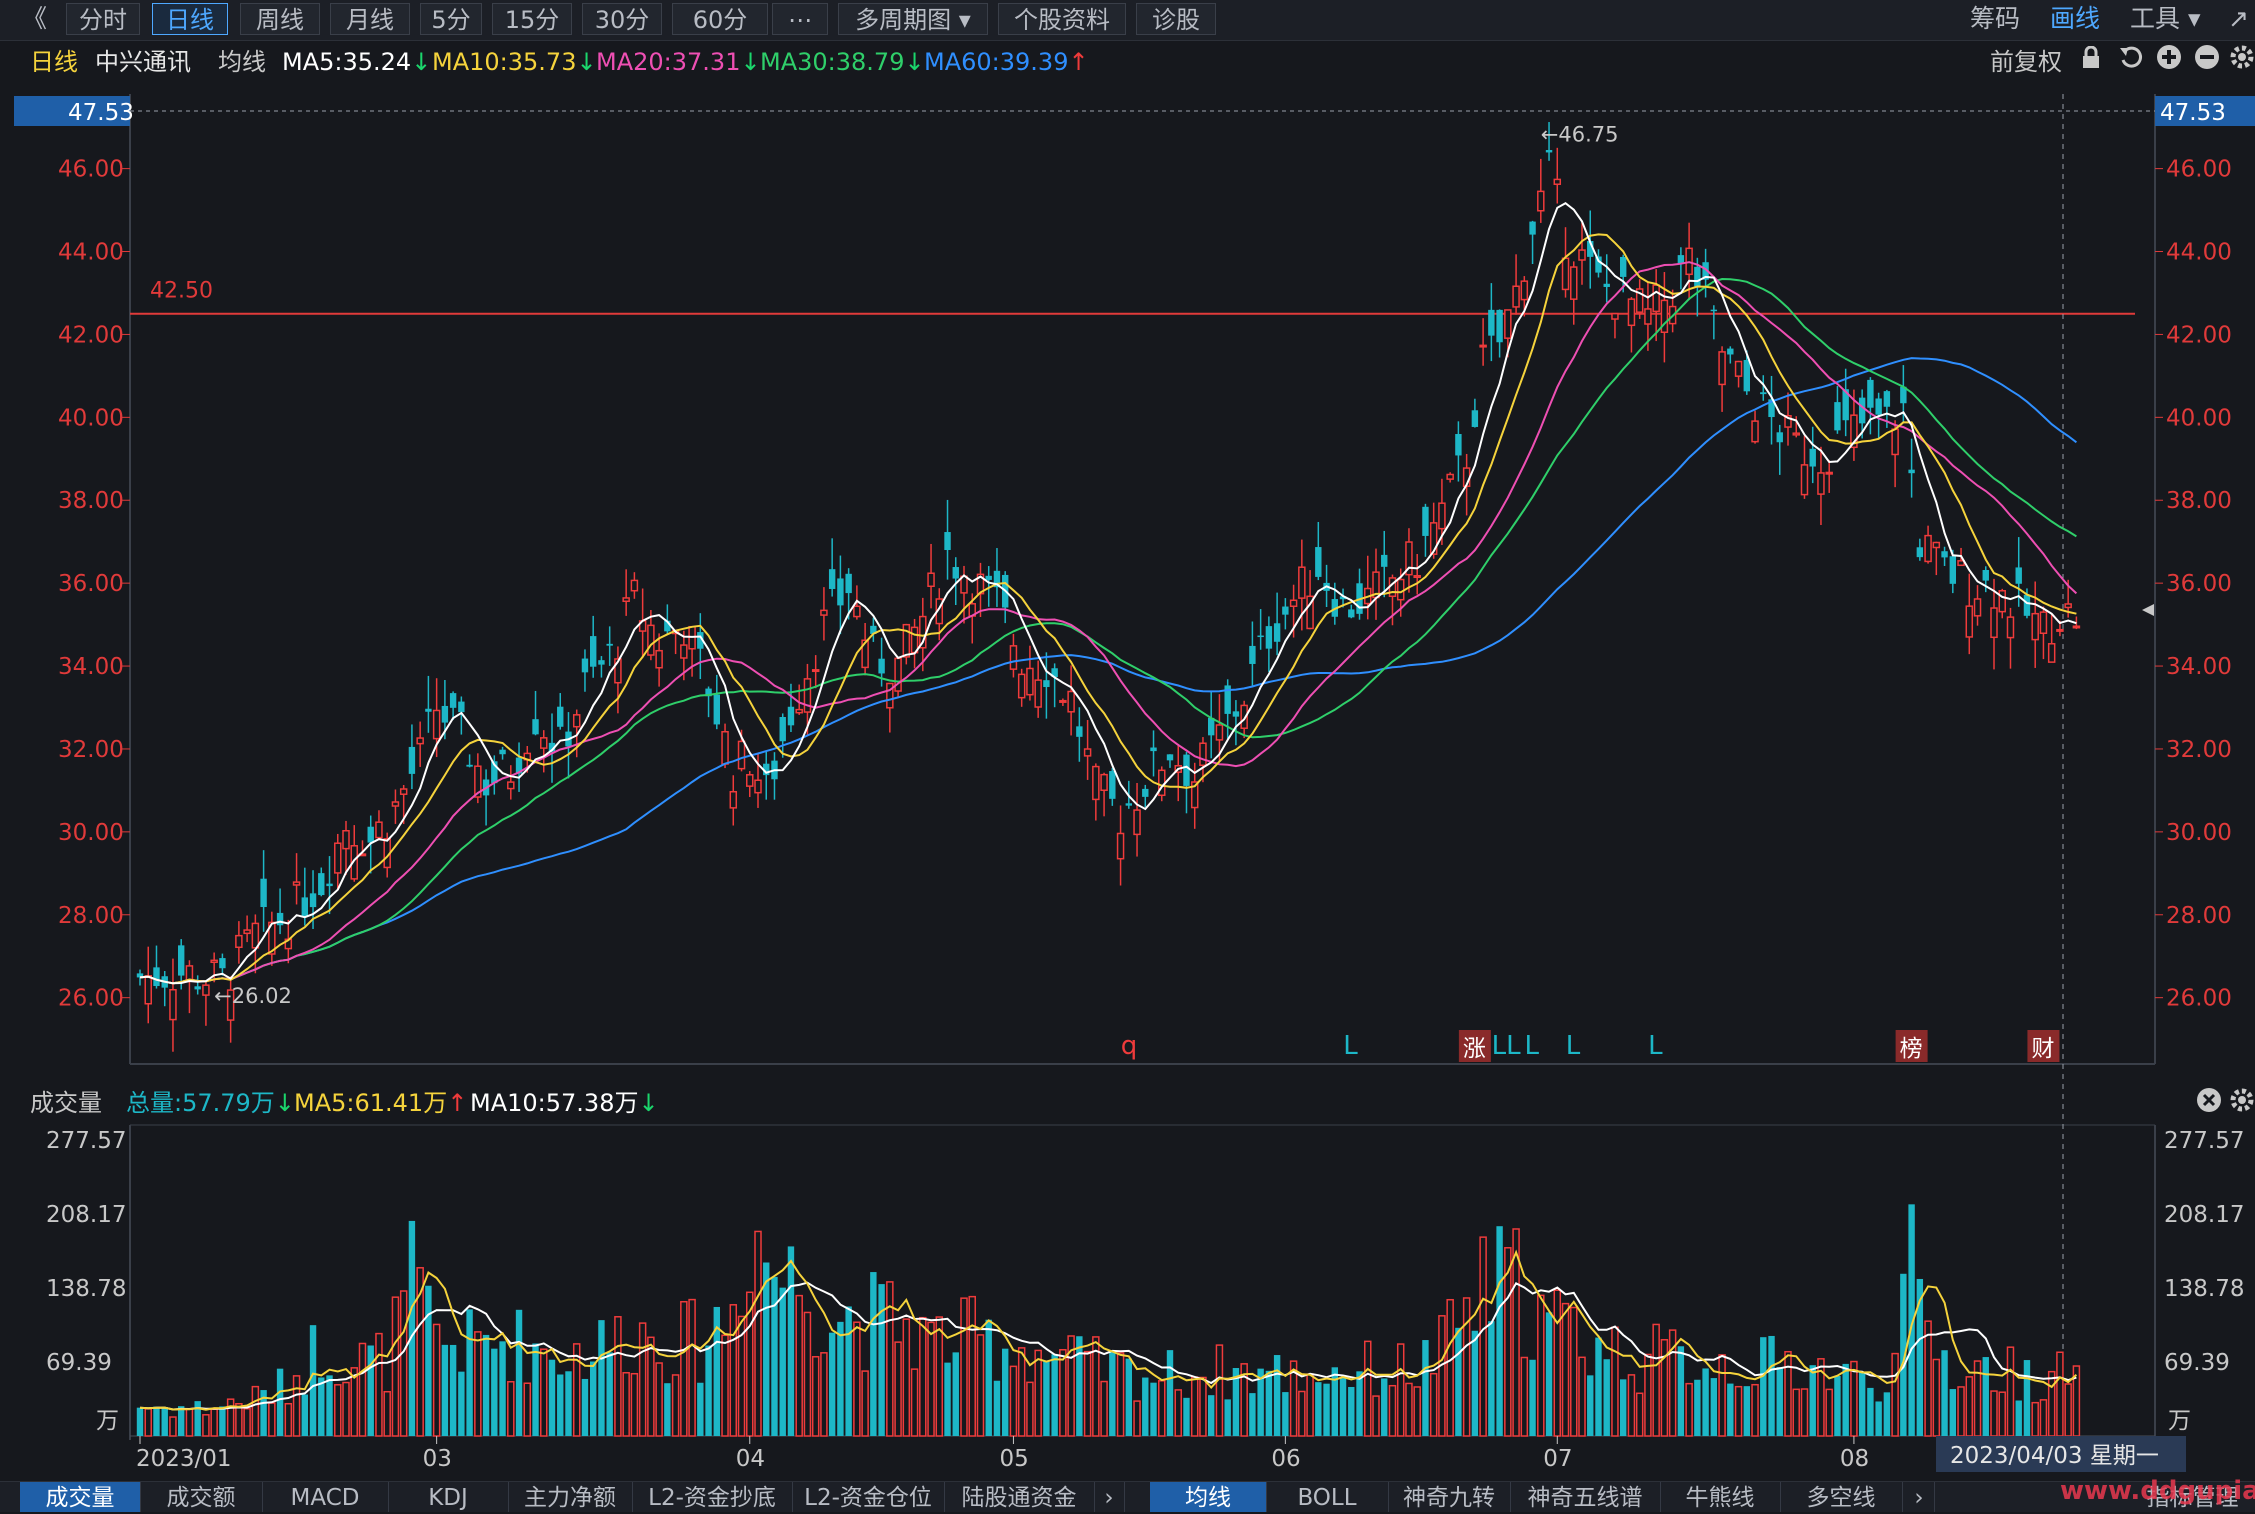  Describe the element at coordinates (2165, 18) in the screenshot. I see `tools-dropdown: 工具 ▾` at that location.